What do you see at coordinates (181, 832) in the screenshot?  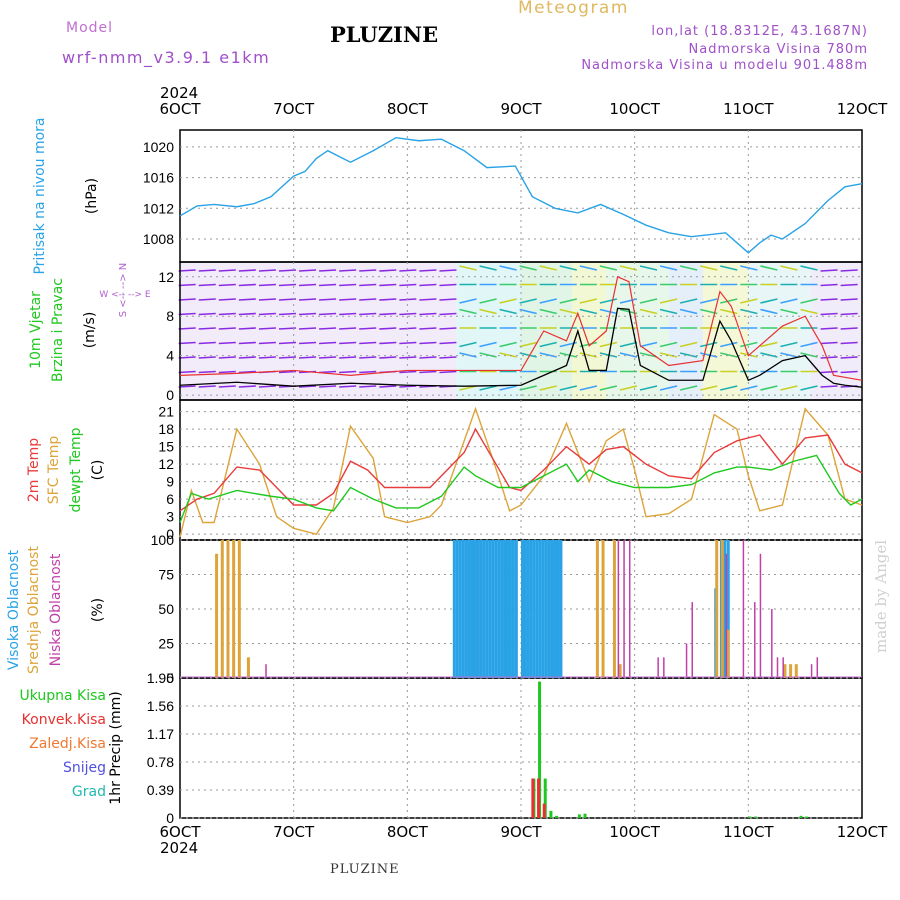 I see `bottom-date-label: 6OCT` at bounding box center [181, 832].